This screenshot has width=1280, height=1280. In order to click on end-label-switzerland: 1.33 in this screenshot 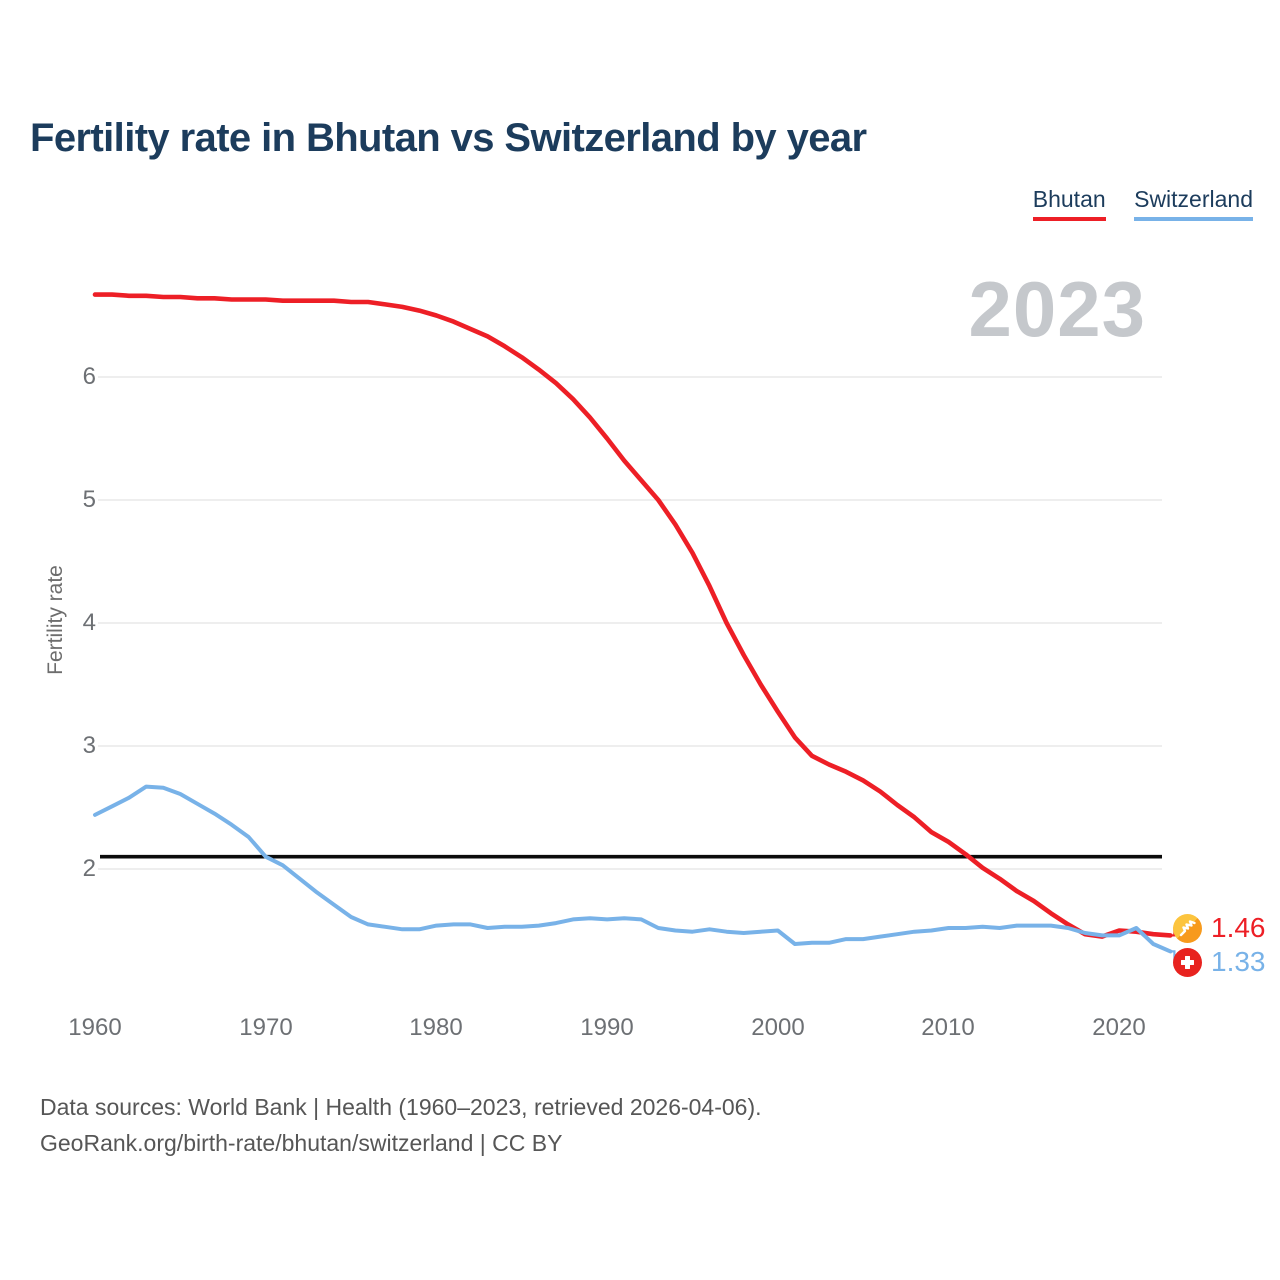, I will do `click(1219, 961)`.